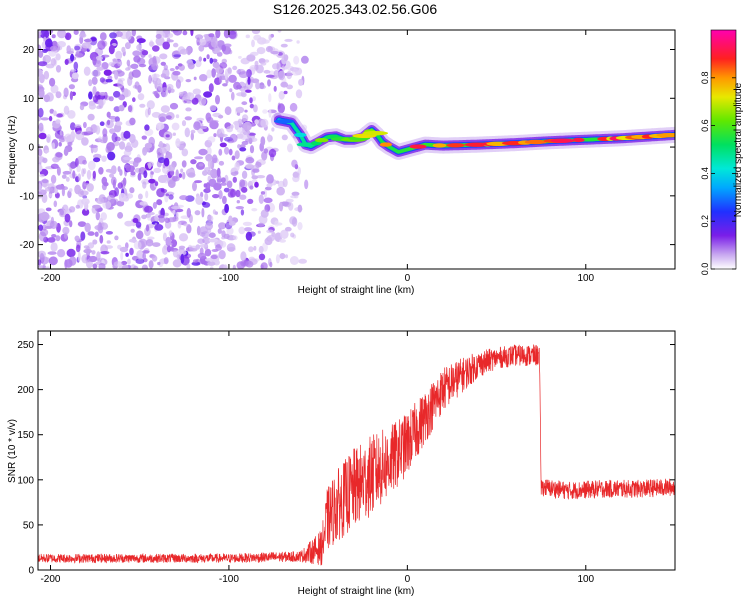 Image resolution: width=750 pixels, height=600 pixels. Describe the element at coordinates (29, 99) in the screenshot. I see `y-tick-label: 10` at that location.